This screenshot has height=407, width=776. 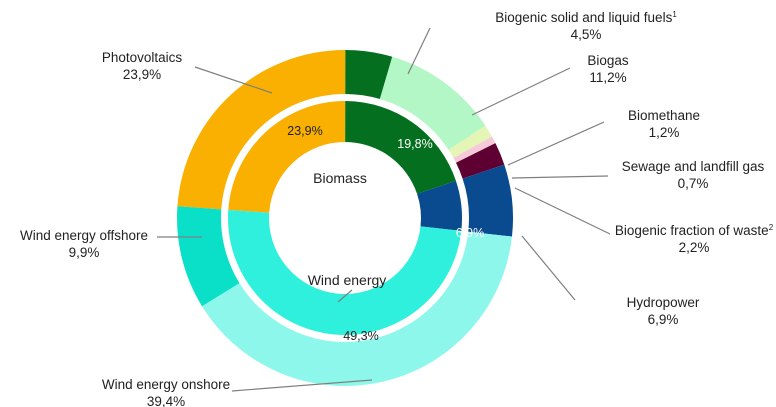 What do you see at coordinates (439, 205) in the screenshot?
I see `inner-slice-hydropower` at bounding box center [439, 205].